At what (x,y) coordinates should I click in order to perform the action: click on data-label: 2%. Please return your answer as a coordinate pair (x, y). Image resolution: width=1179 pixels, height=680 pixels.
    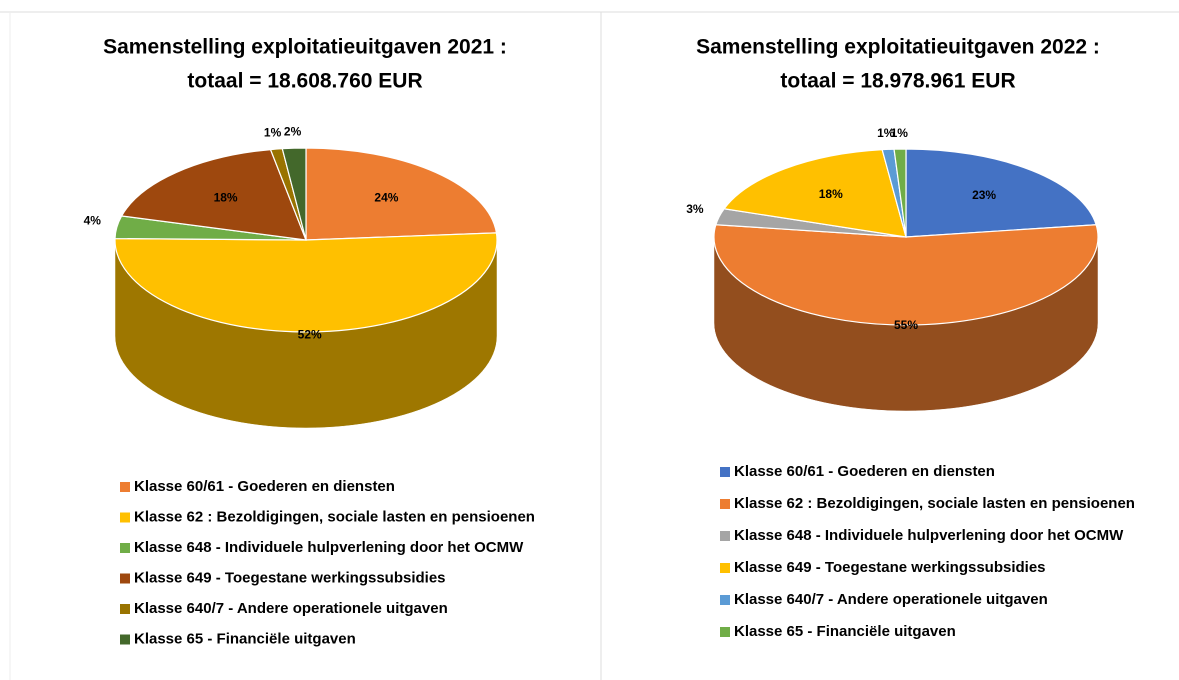
    Looking at the image, I should click on (293, 131).